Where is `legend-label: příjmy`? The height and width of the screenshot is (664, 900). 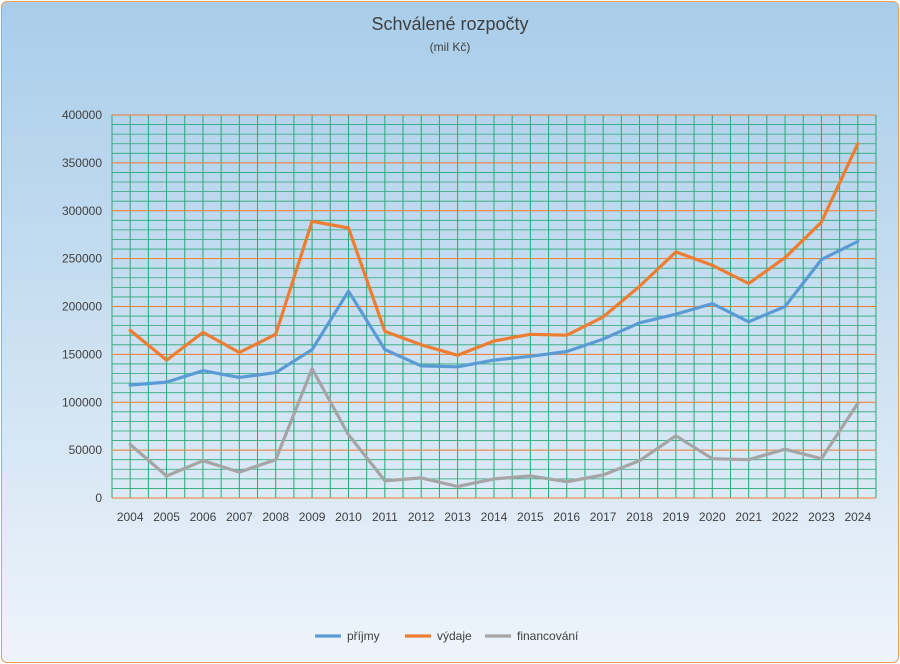 legend-label: příjmy is located at coordinates (363, 636).